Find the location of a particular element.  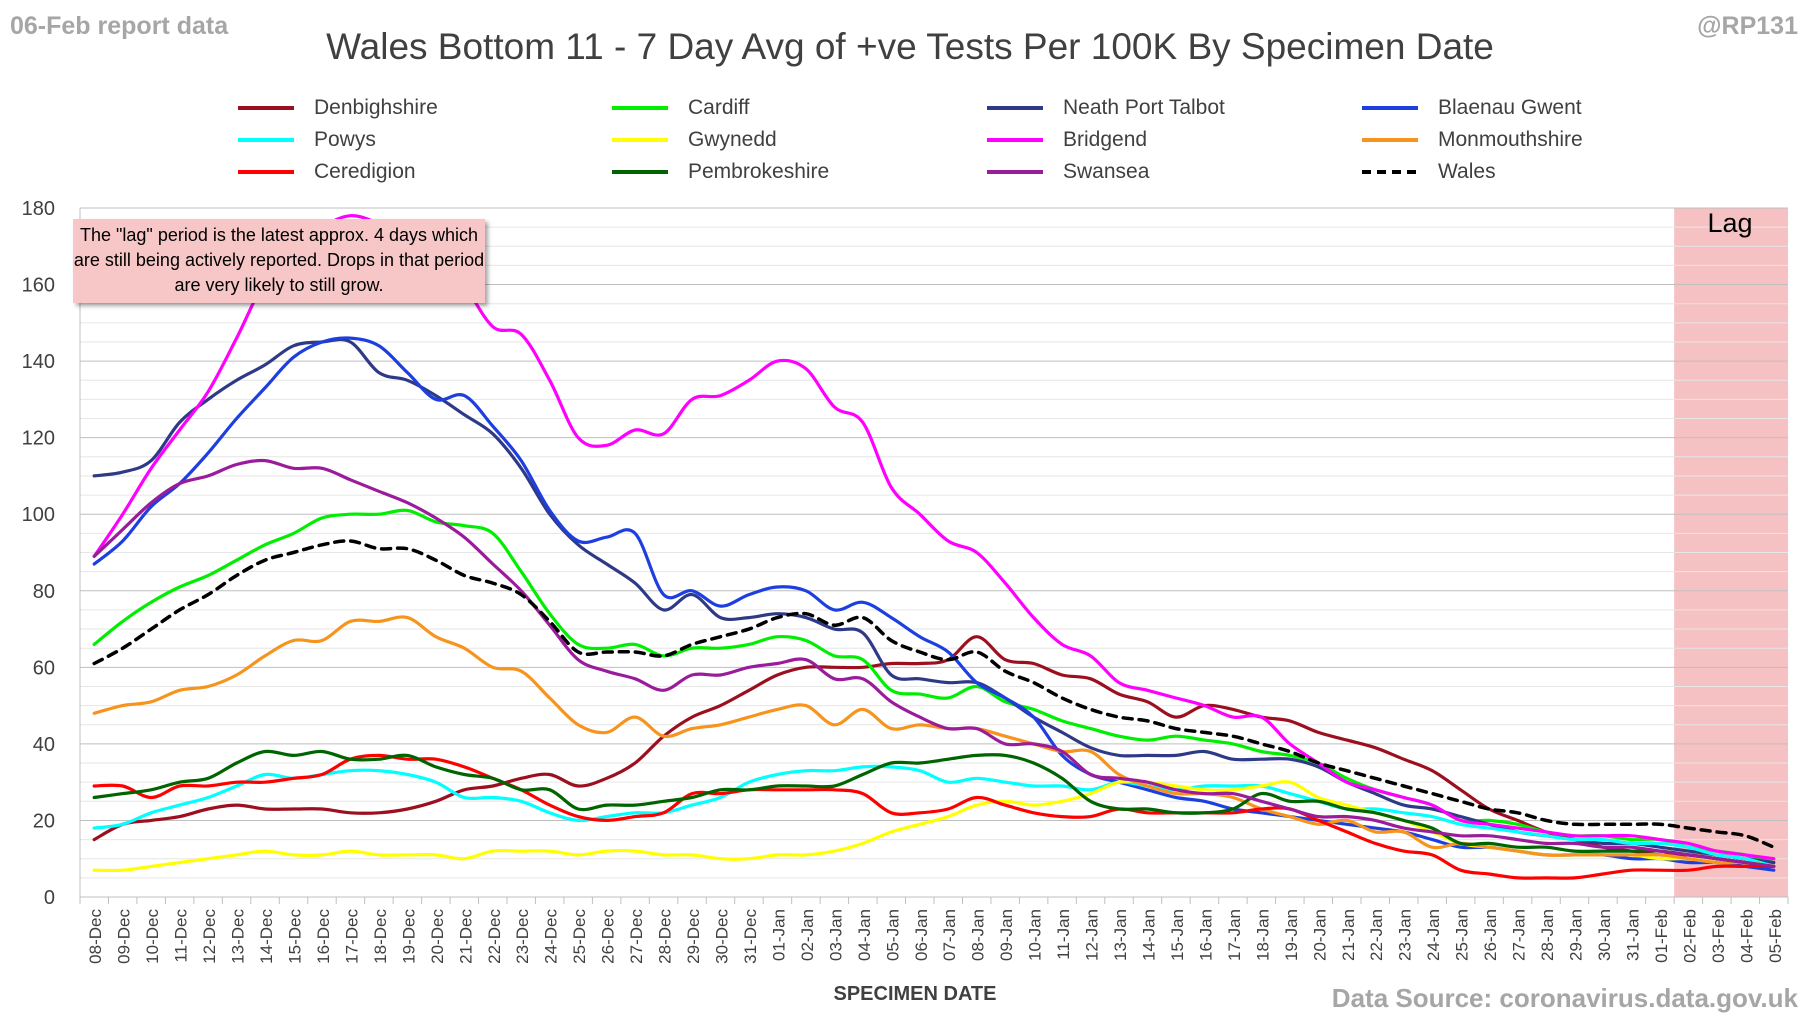

x-tick-label: 17-Jan is located at coordinates (1234, 935).